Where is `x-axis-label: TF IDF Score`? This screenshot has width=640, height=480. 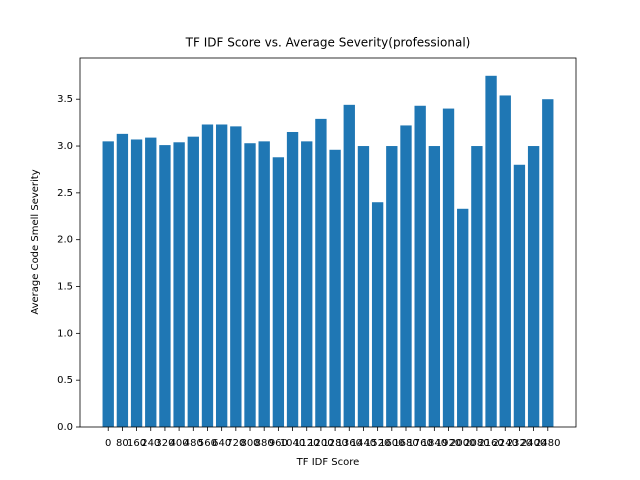
x-axis-label: TF IDF Score is located at coordinates (328, 462).